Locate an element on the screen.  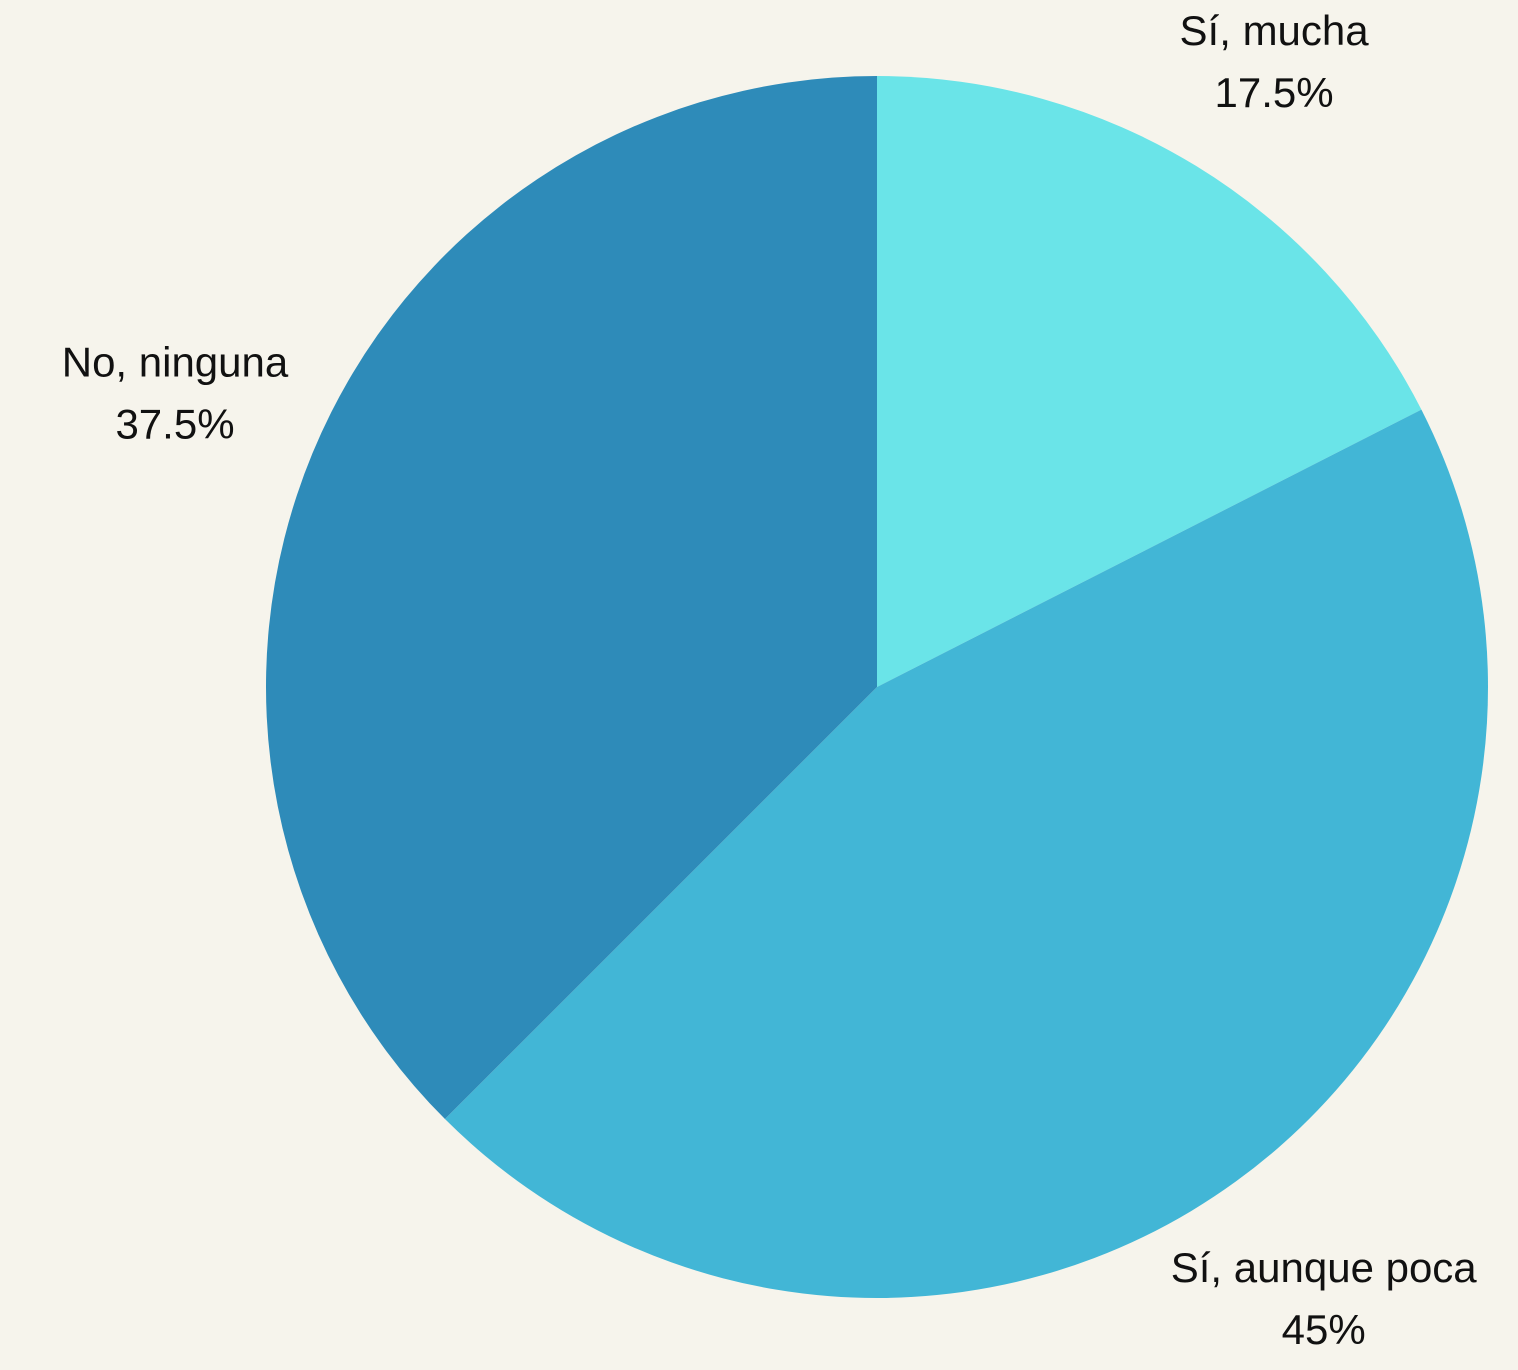
slice-label: Sí, mucha is located at coordinates (1275, 30).